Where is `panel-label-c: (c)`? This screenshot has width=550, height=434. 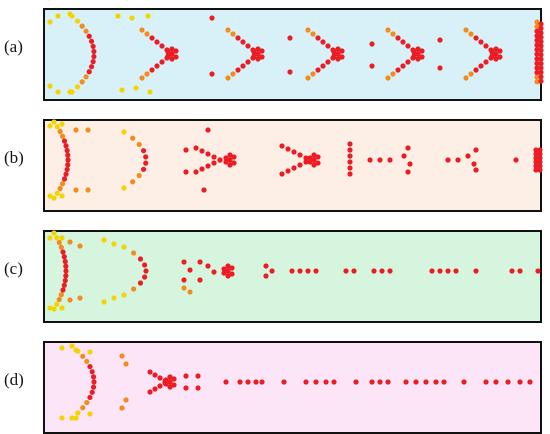
panel-label-c: (c) is located at coordinates (13, 268).